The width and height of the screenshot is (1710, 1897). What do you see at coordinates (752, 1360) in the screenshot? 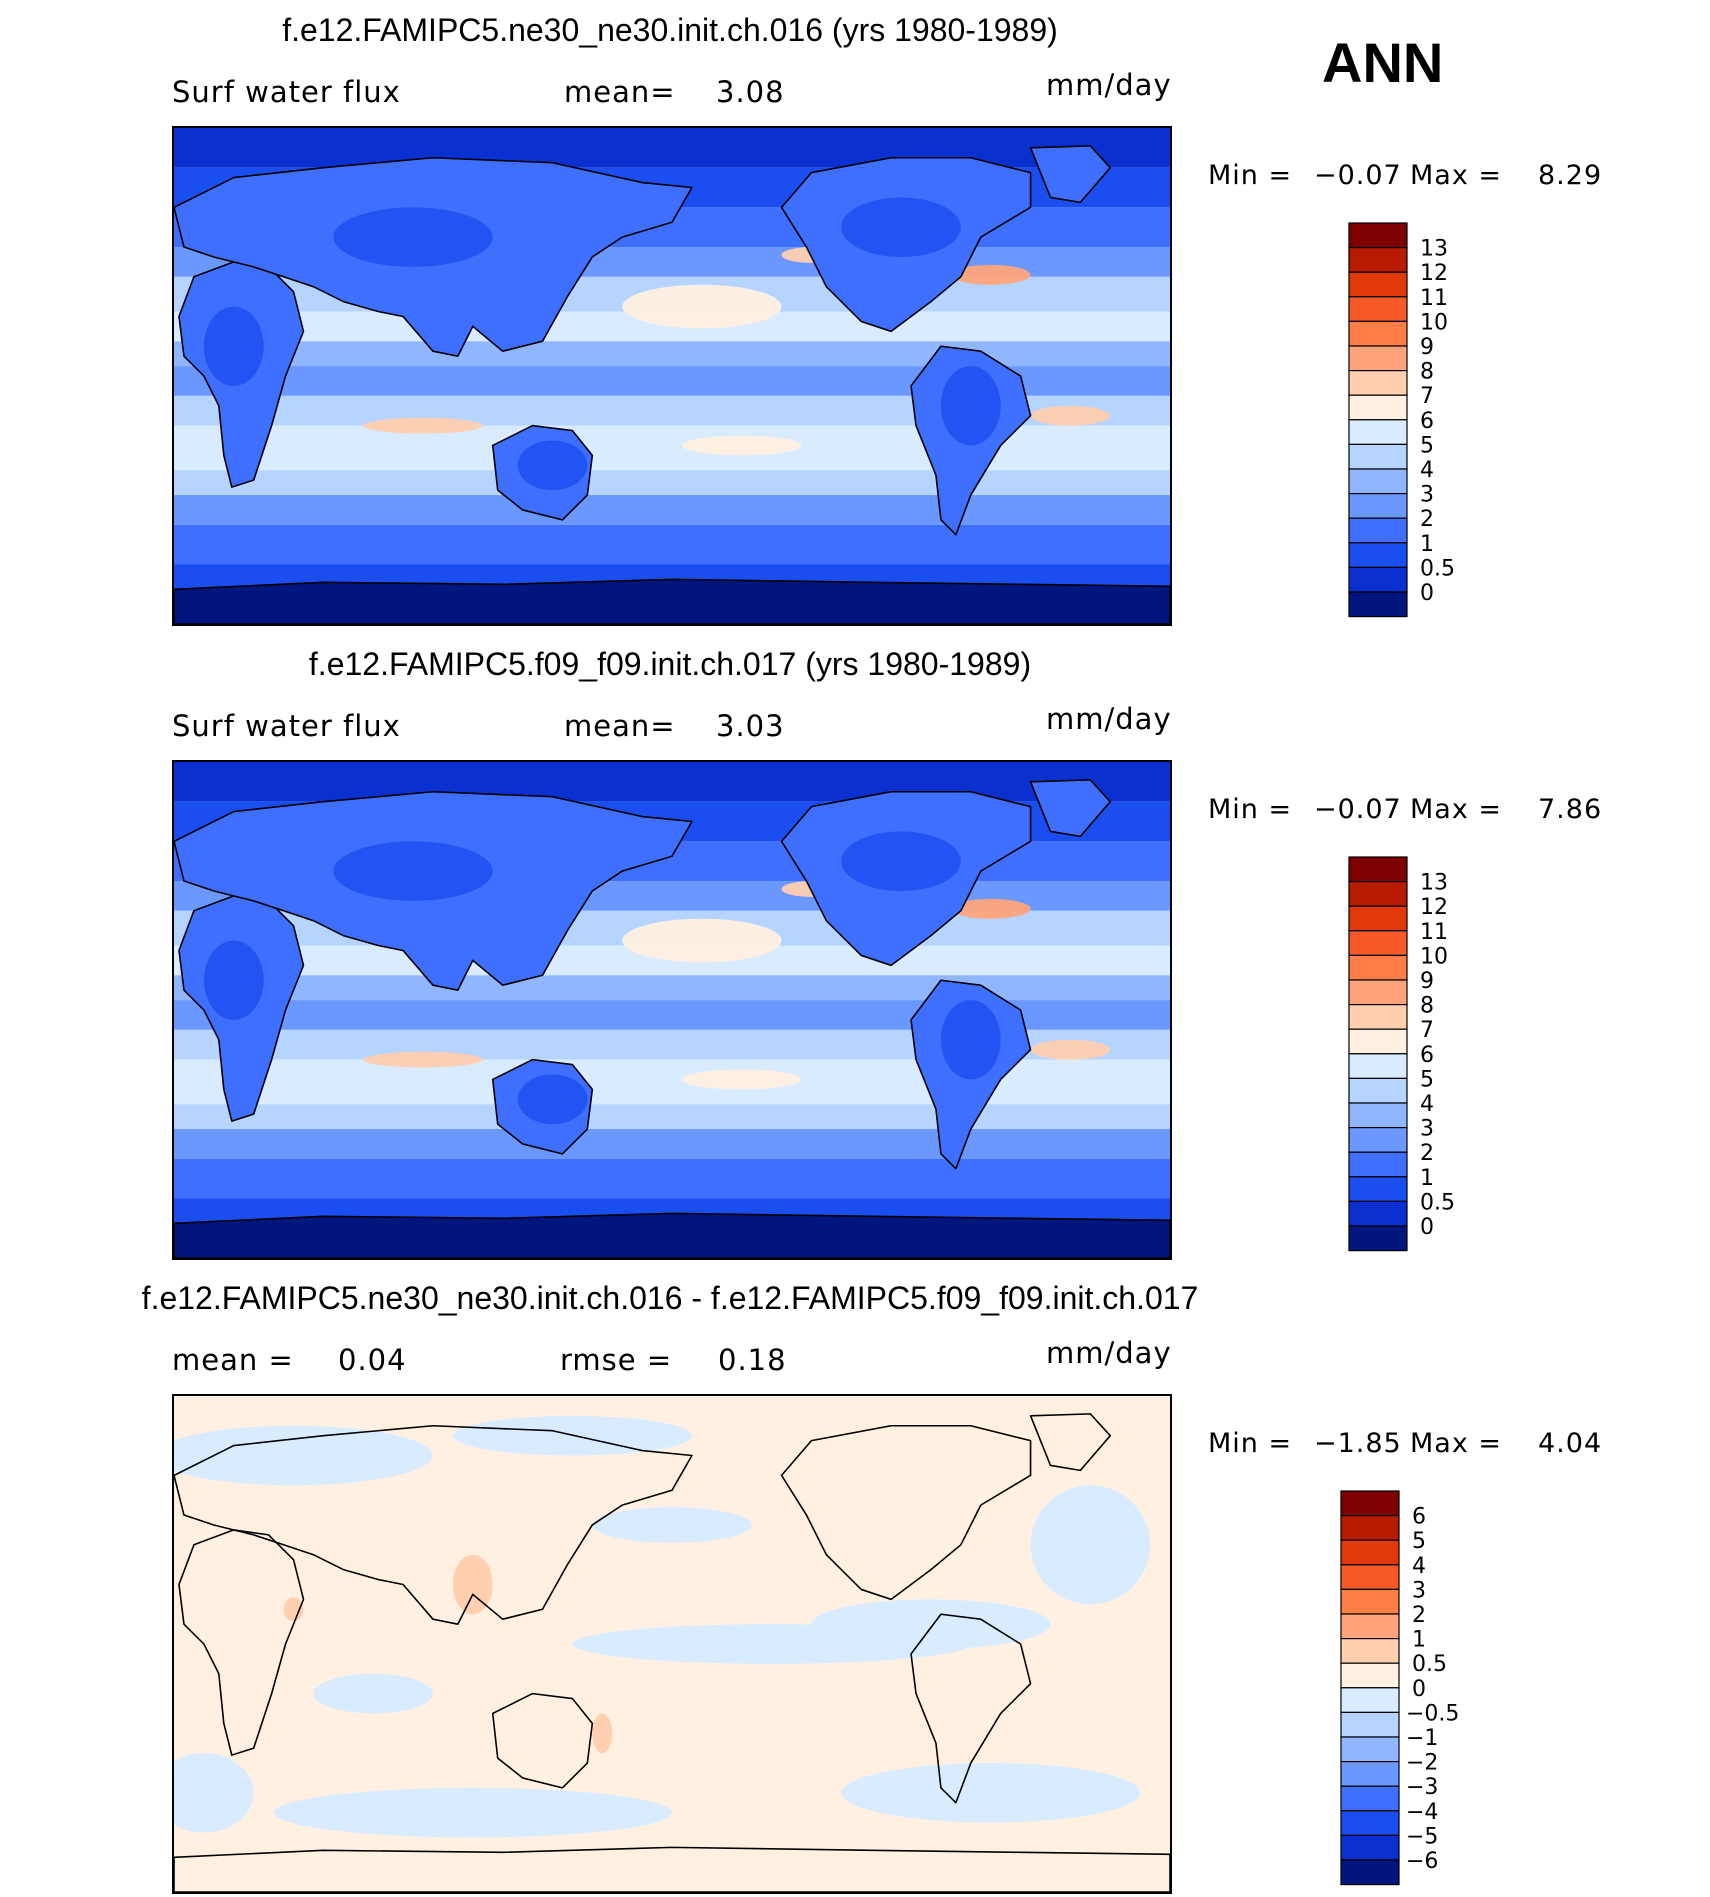
I see `panel-3-rmse-value: 0.18` at bounding box center [752, 1360].